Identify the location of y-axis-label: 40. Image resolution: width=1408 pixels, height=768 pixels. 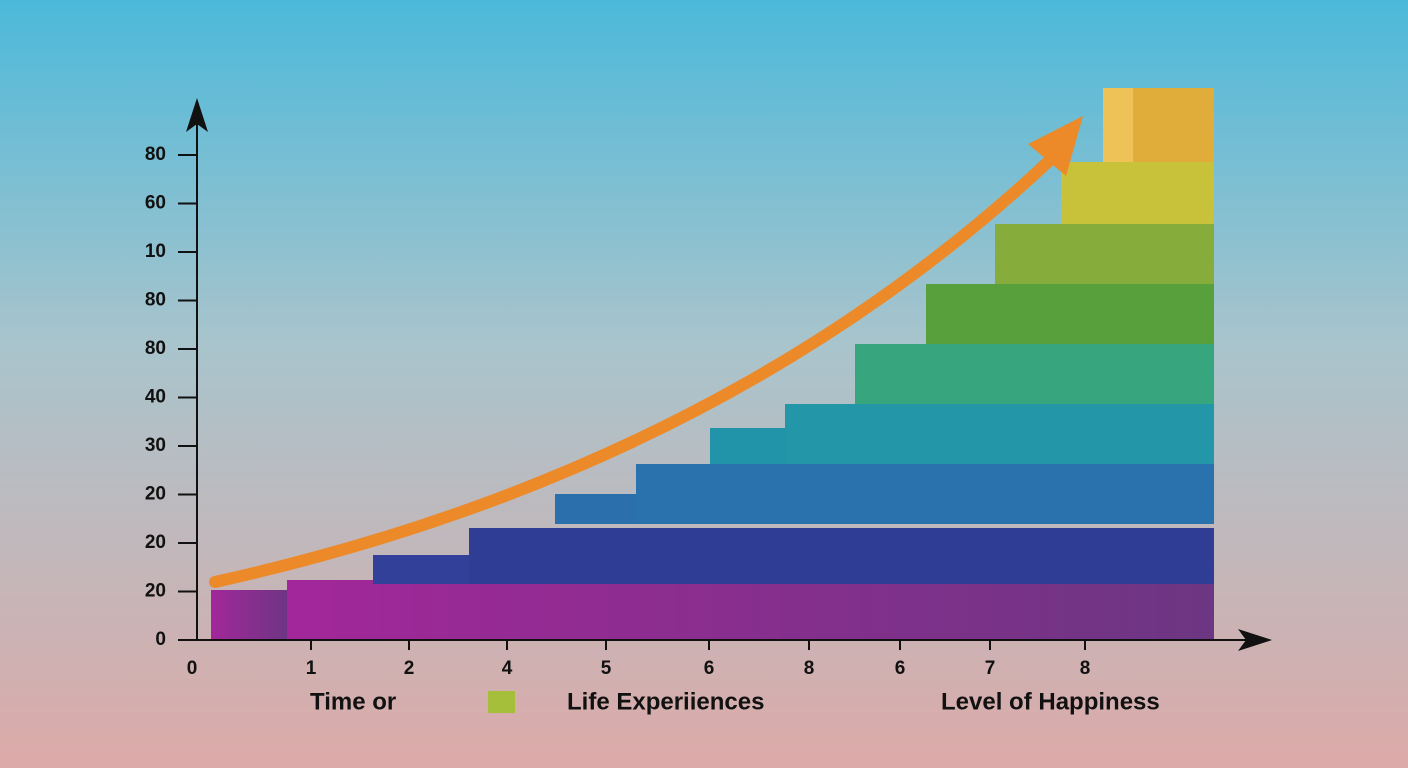
(155, 397).